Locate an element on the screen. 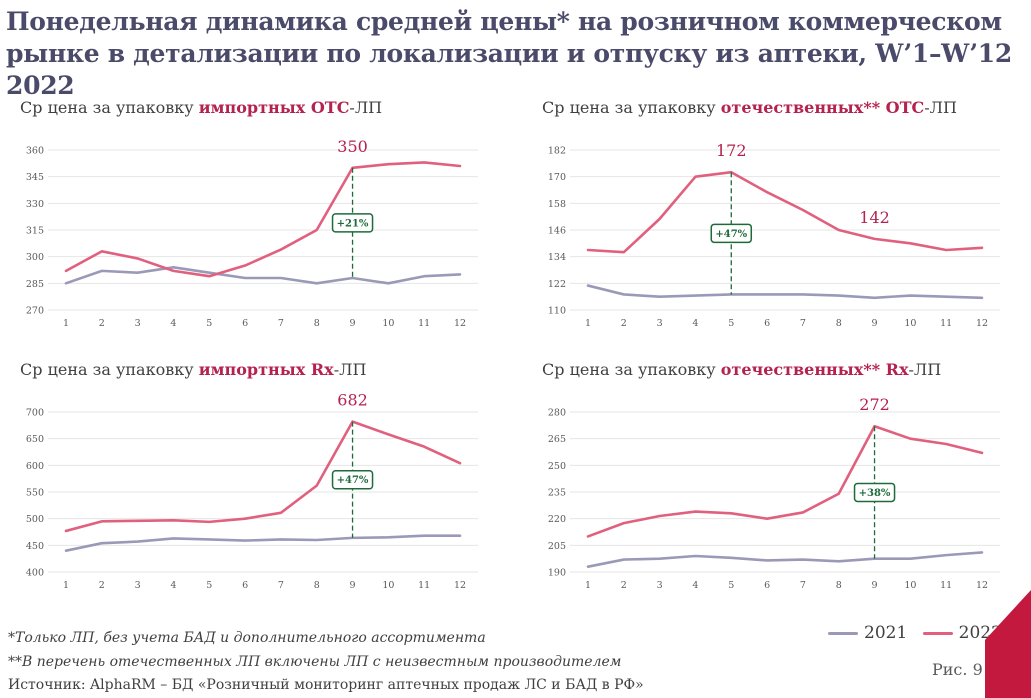  peak-value-label: 682 is located at coordinates (352, 400).